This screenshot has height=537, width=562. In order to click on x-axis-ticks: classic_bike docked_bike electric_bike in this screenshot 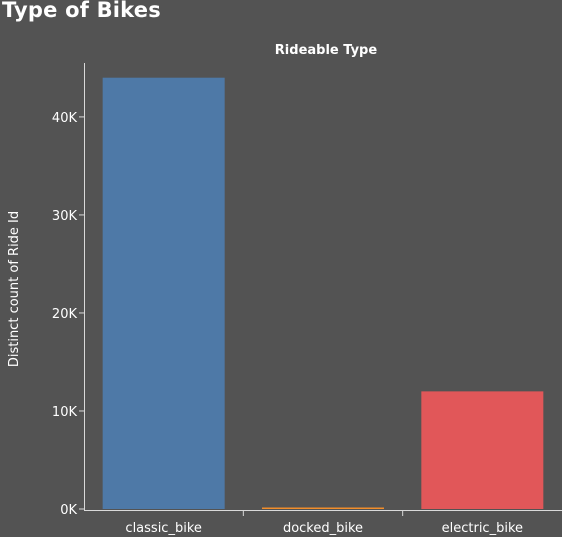, I will do `click(324, 523)`.